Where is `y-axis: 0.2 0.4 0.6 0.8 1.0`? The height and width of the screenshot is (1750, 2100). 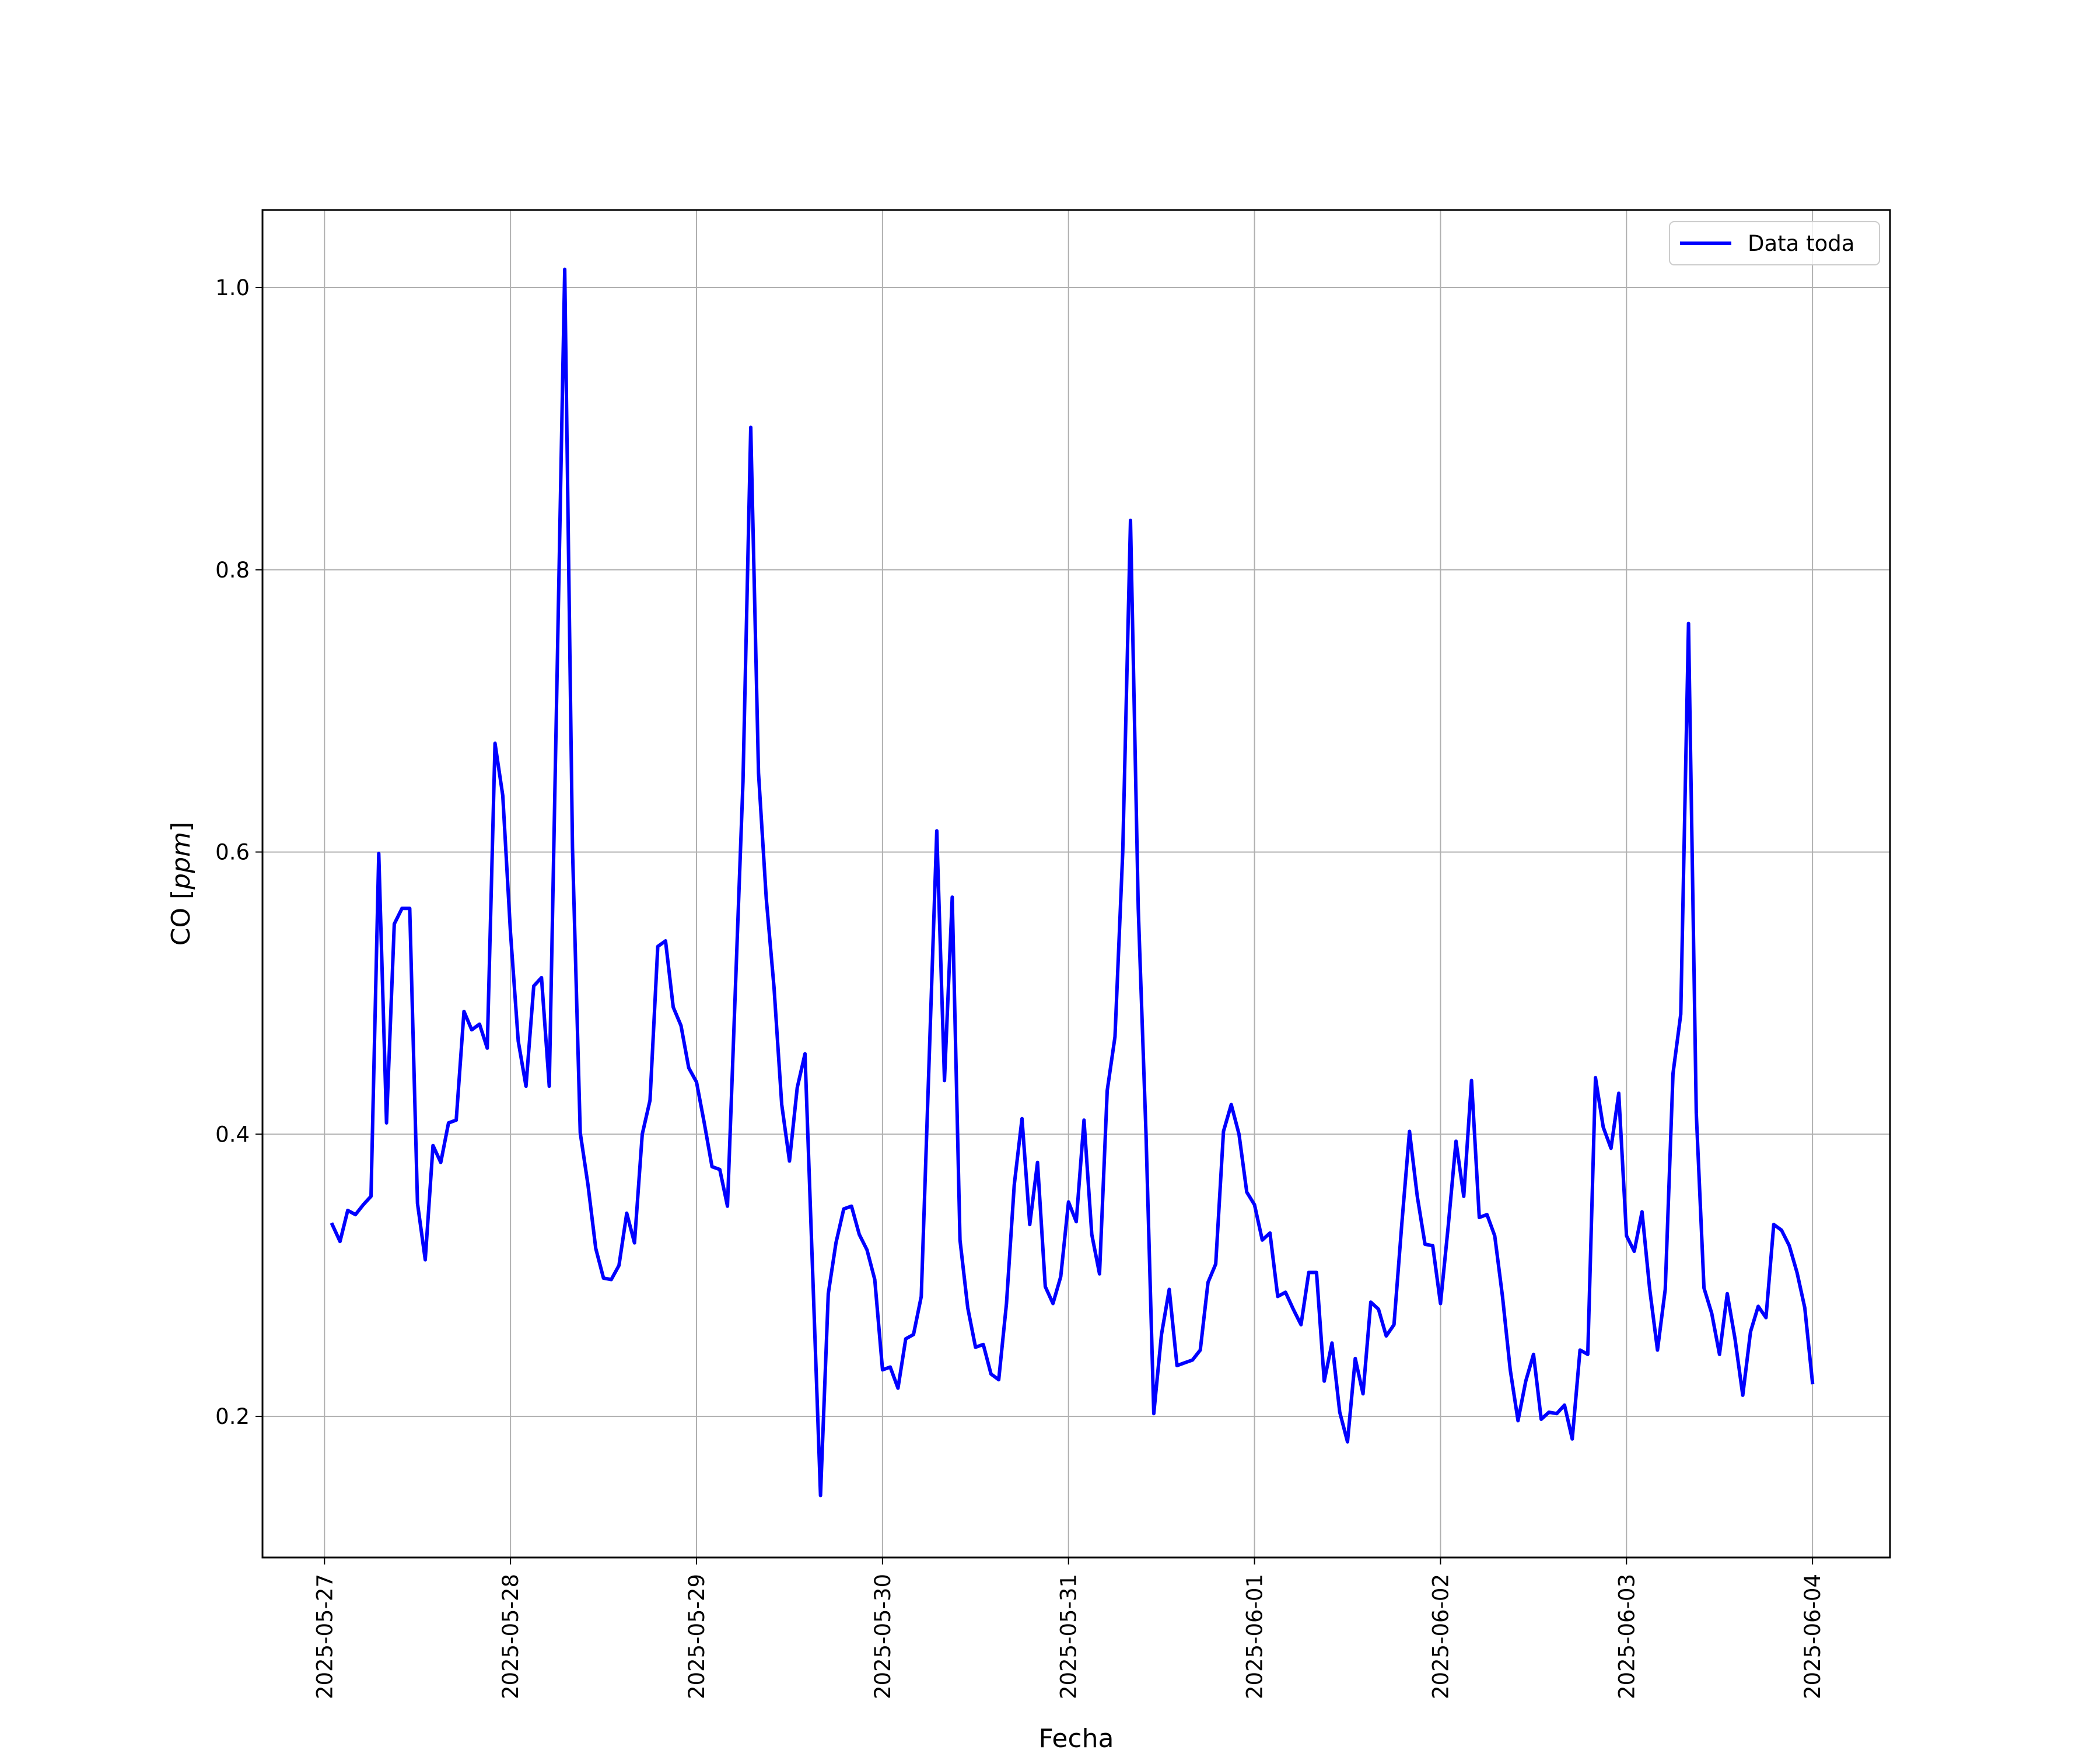
y-axis: 0.2 0.4 0.6 0.8 1.0 is located at coordinates (238, 852).